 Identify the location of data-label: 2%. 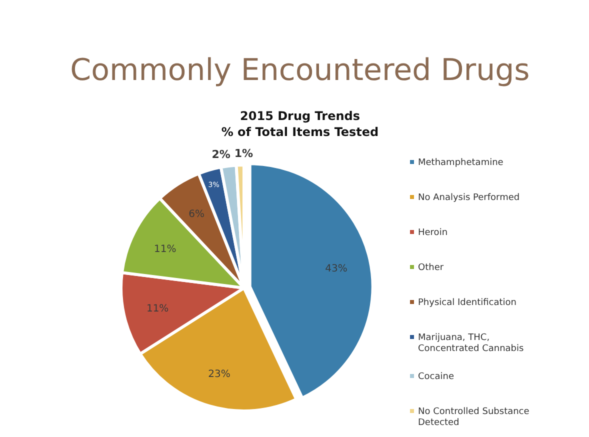
(221, 155).